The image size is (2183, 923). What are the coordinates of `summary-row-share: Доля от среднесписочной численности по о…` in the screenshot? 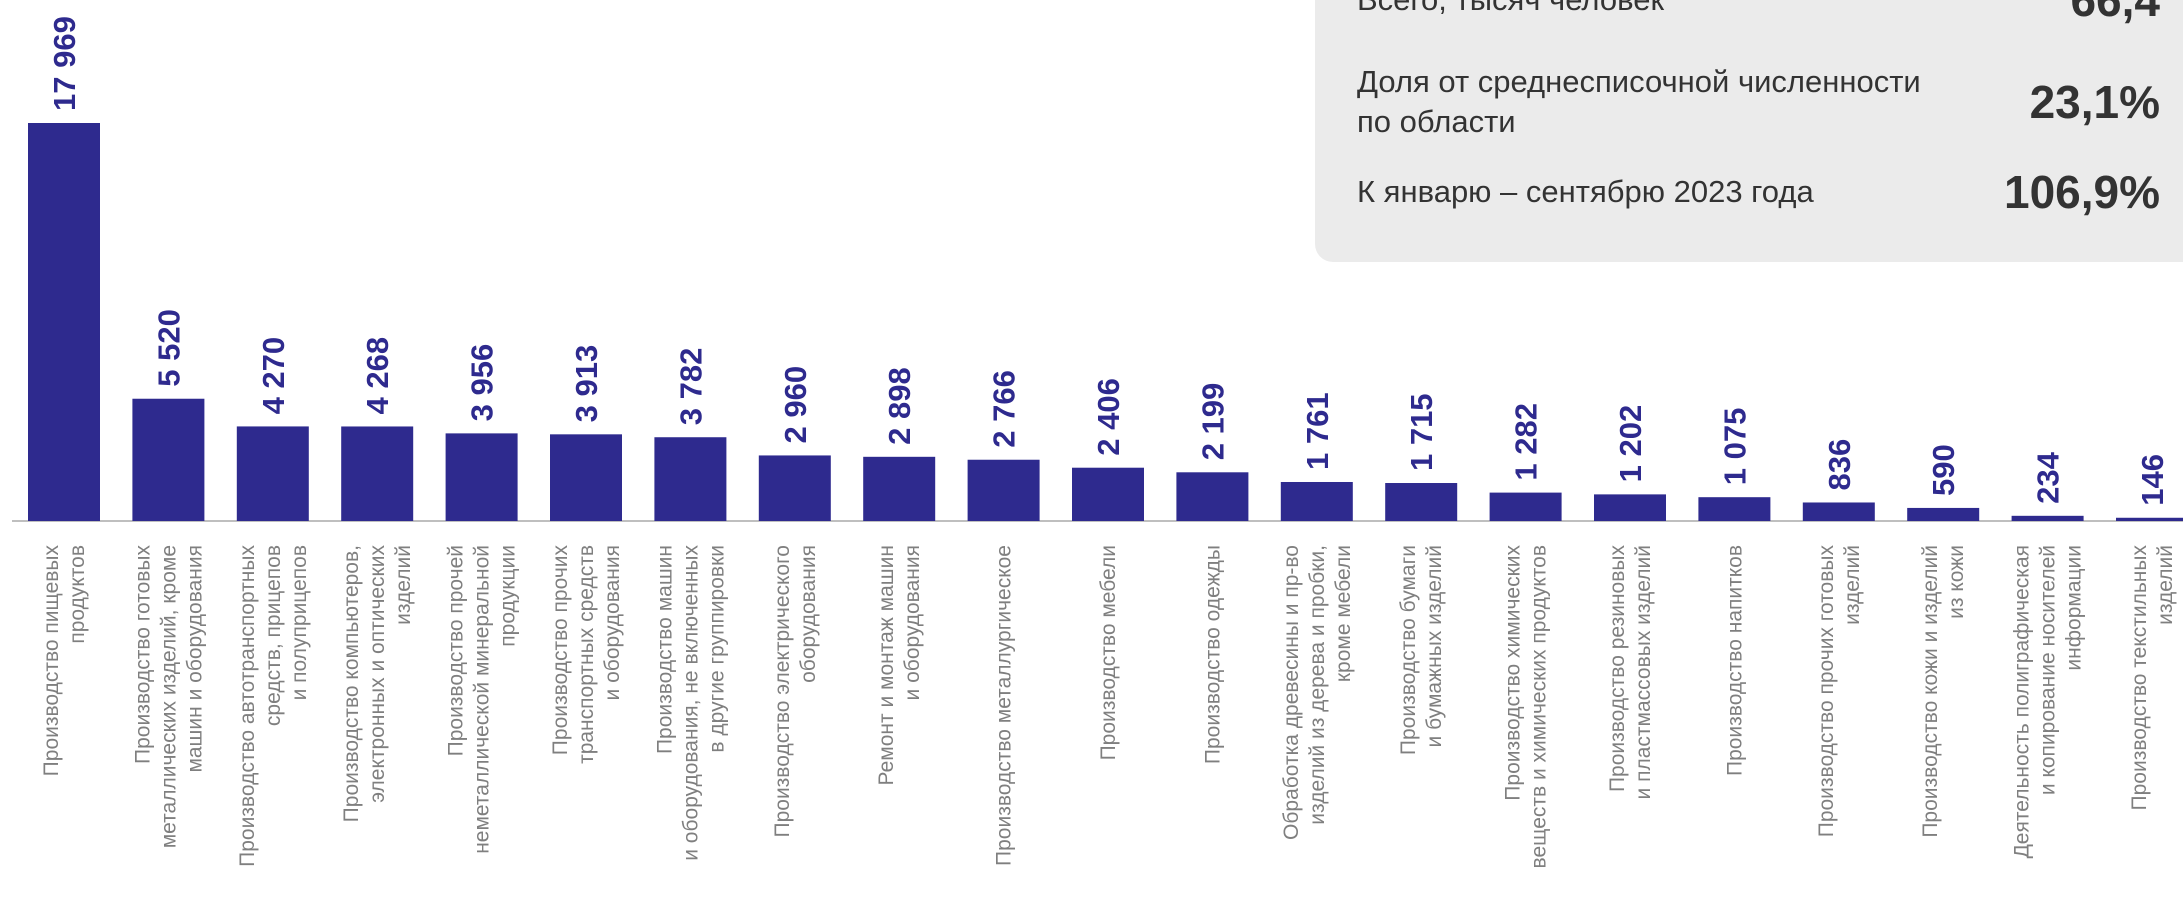 It's located at (1758, 102).